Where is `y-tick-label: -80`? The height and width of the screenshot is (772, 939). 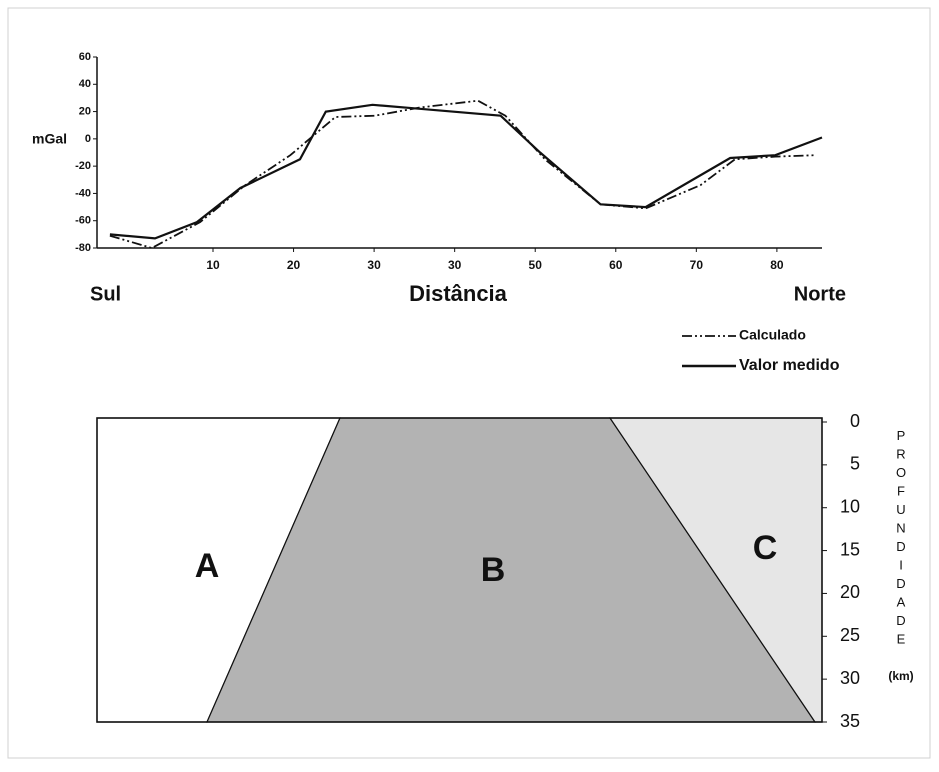
y-tick-label: -80 is located at coordinates (83, 248).